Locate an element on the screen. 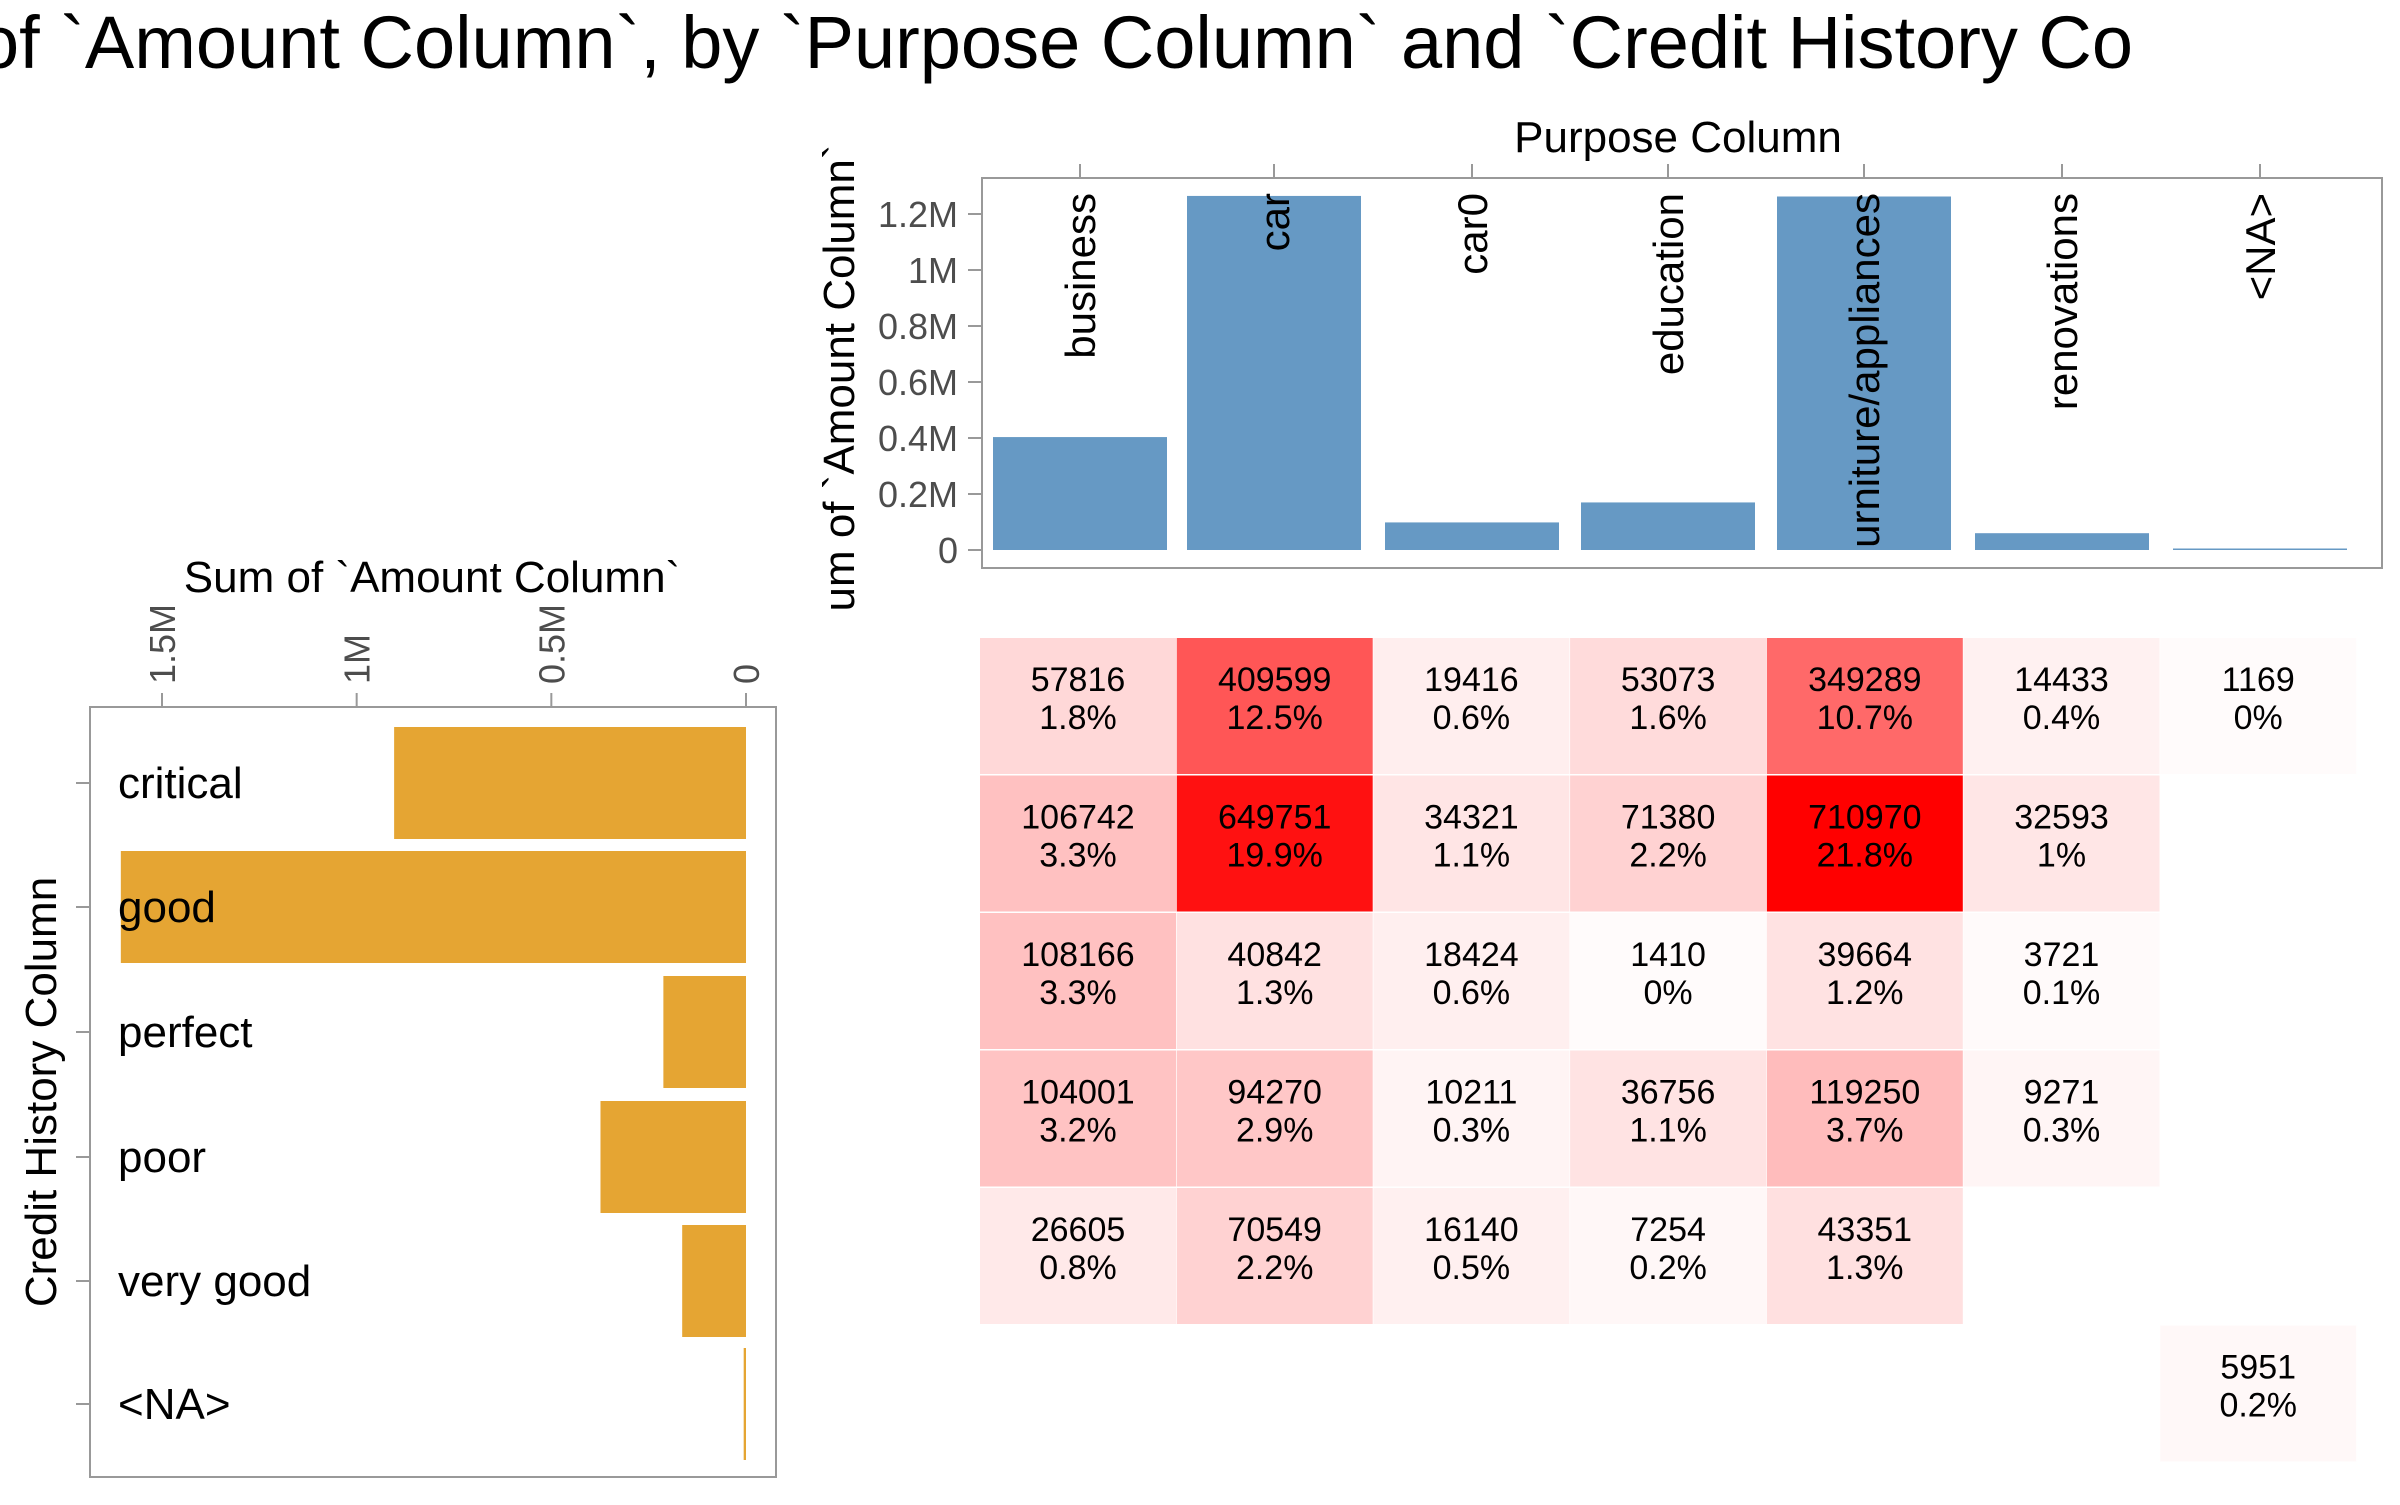  heatmap-cell-value: 71380 is located at coordinates (1668, 818).